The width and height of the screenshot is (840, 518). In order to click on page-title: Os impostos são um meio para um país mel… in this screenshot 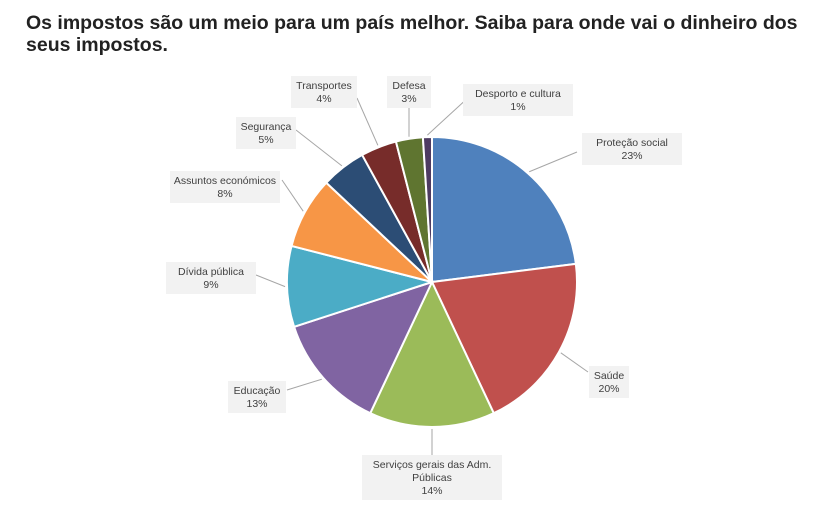, I will do `click(412, 34)`.